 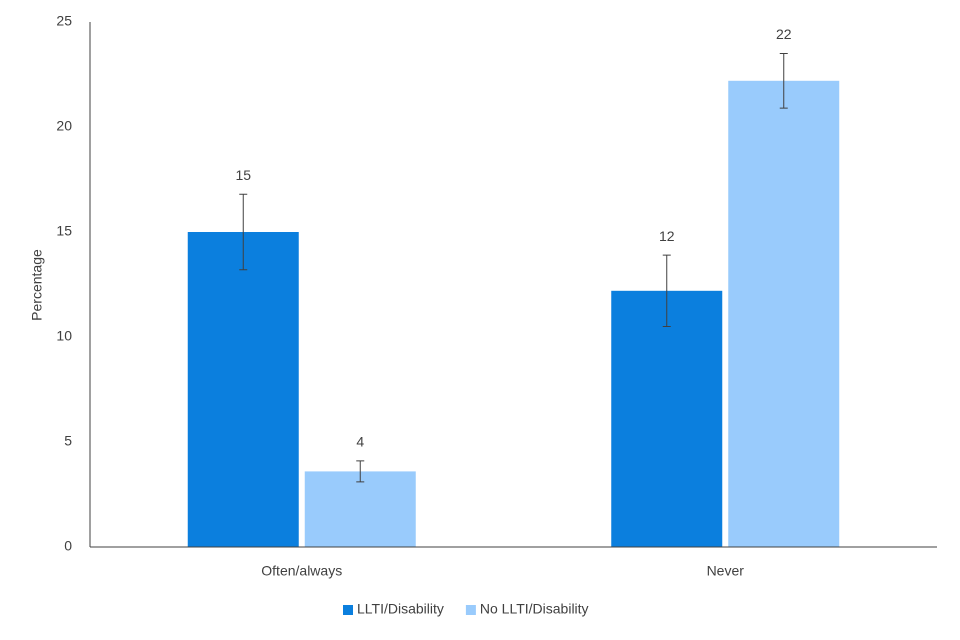 What do you see at coordinates (64, 21) in the screenshot?
I see `y-tick-label: 25` at bounding box center [64, 21].